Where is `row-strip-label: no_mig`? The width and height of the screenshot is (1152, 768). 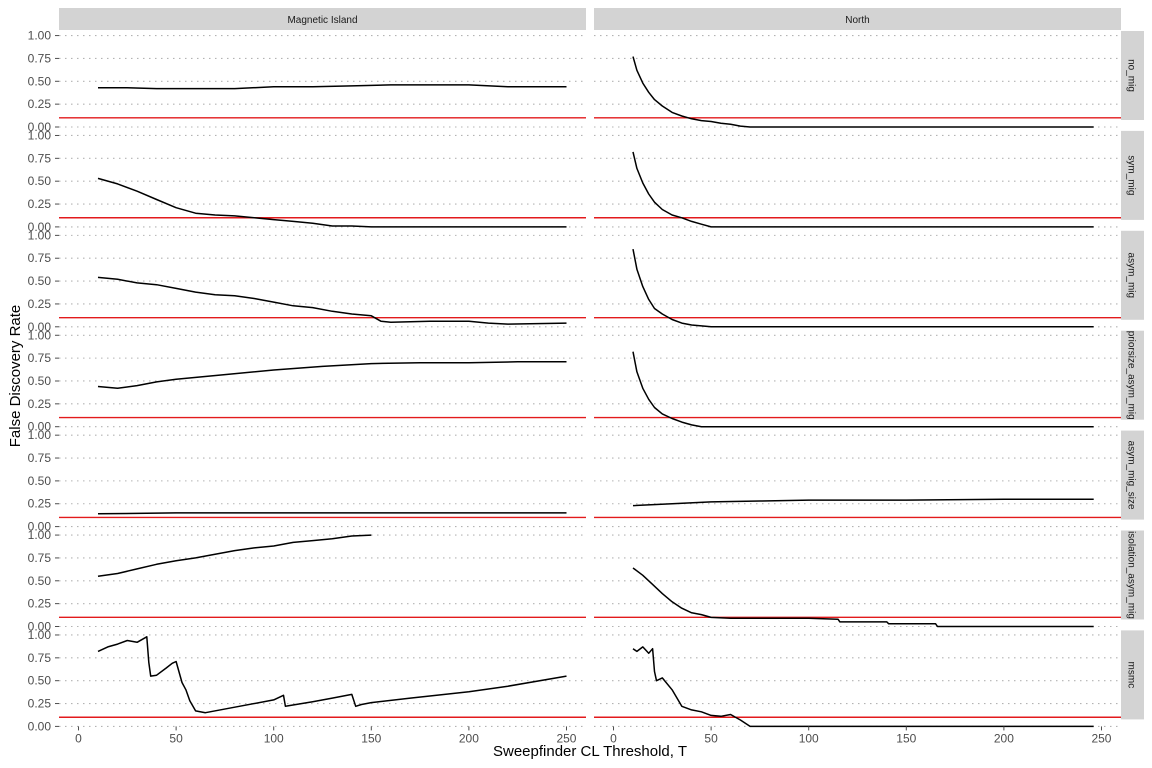
row-strip-label: no_mig is located at coordinates (1131, 75).